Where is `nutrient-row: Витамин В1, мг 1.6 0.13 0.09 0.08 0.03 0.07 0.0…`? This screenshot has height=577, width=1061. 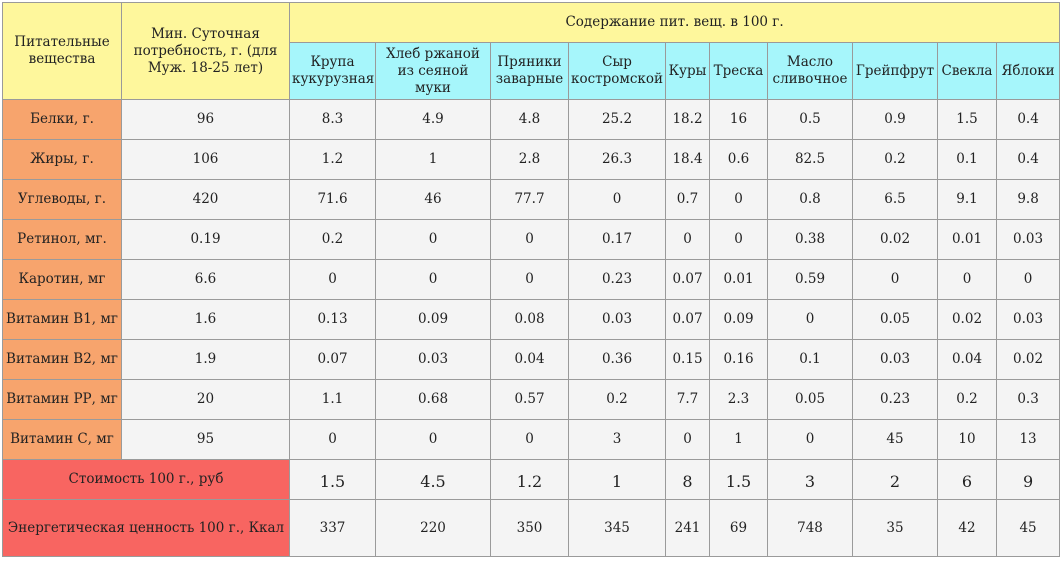 nutrient-row: Витамин В1, мг 1.6 0.13 0.09 0.08 0.03 0.07 0.0… is located at coordinates (531, 319).